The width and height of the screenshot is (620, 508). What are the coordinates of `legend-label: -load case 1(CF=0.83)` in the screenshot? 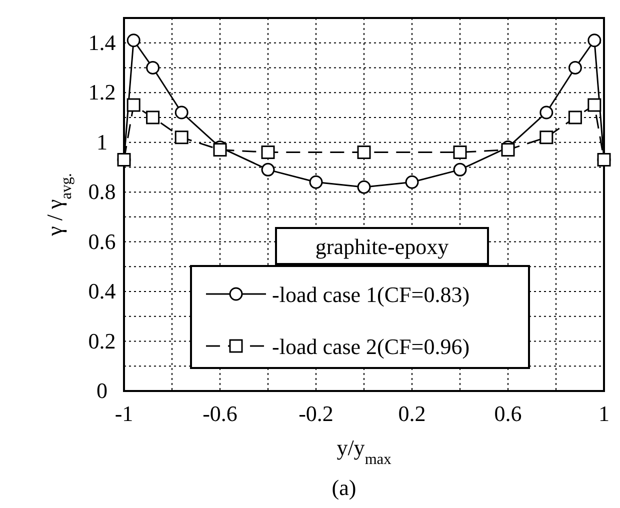 It's located at (371, 294).